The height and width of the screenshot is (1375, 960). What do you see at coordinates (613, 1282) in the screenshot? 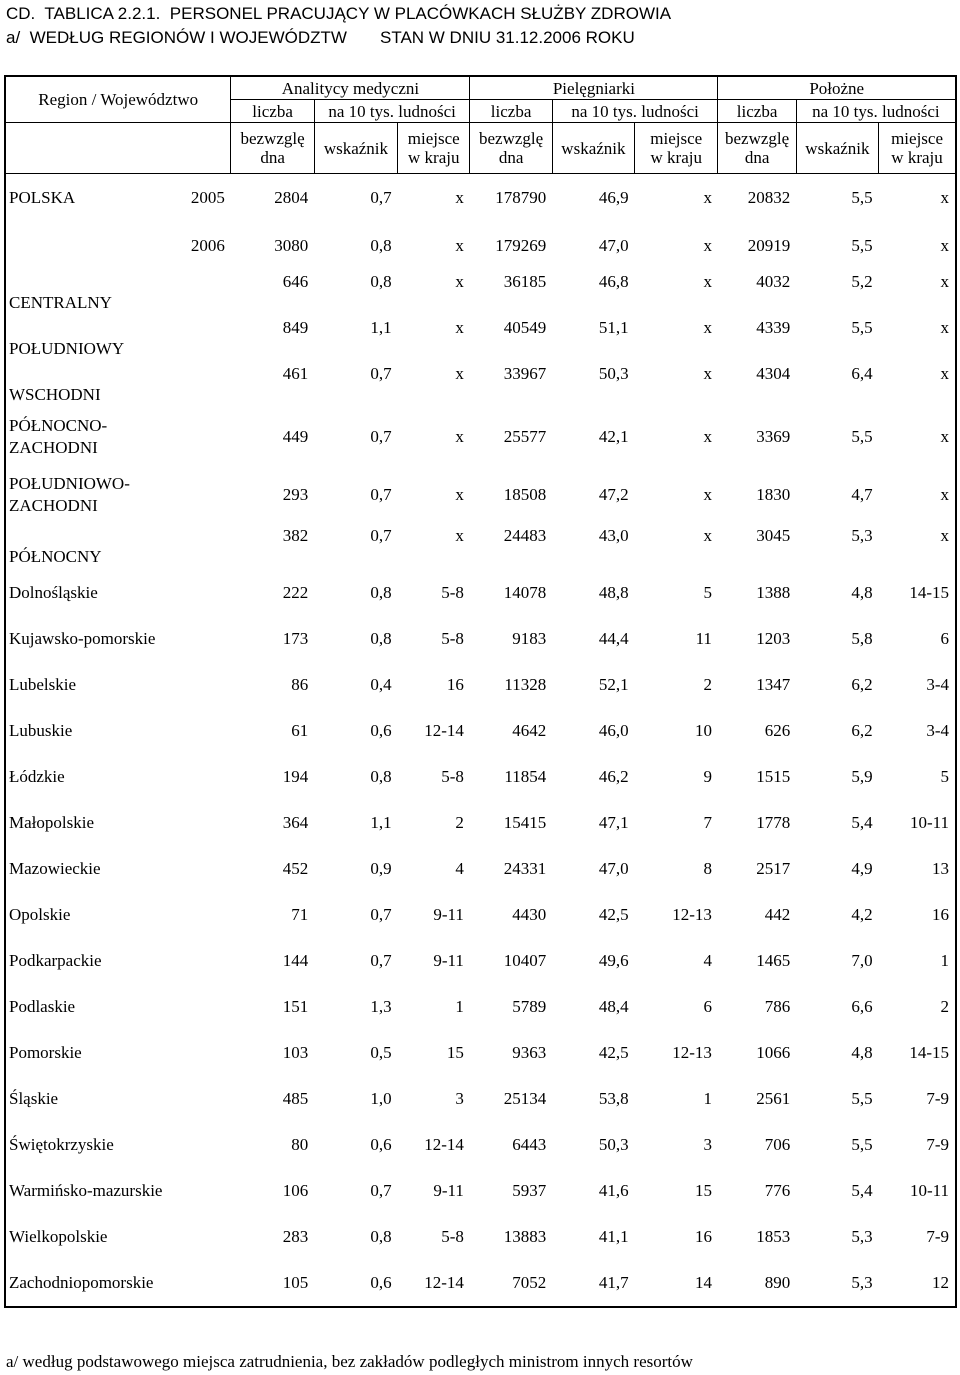
I see `table-cell: 41,7` at bounding box center [613, 1282].